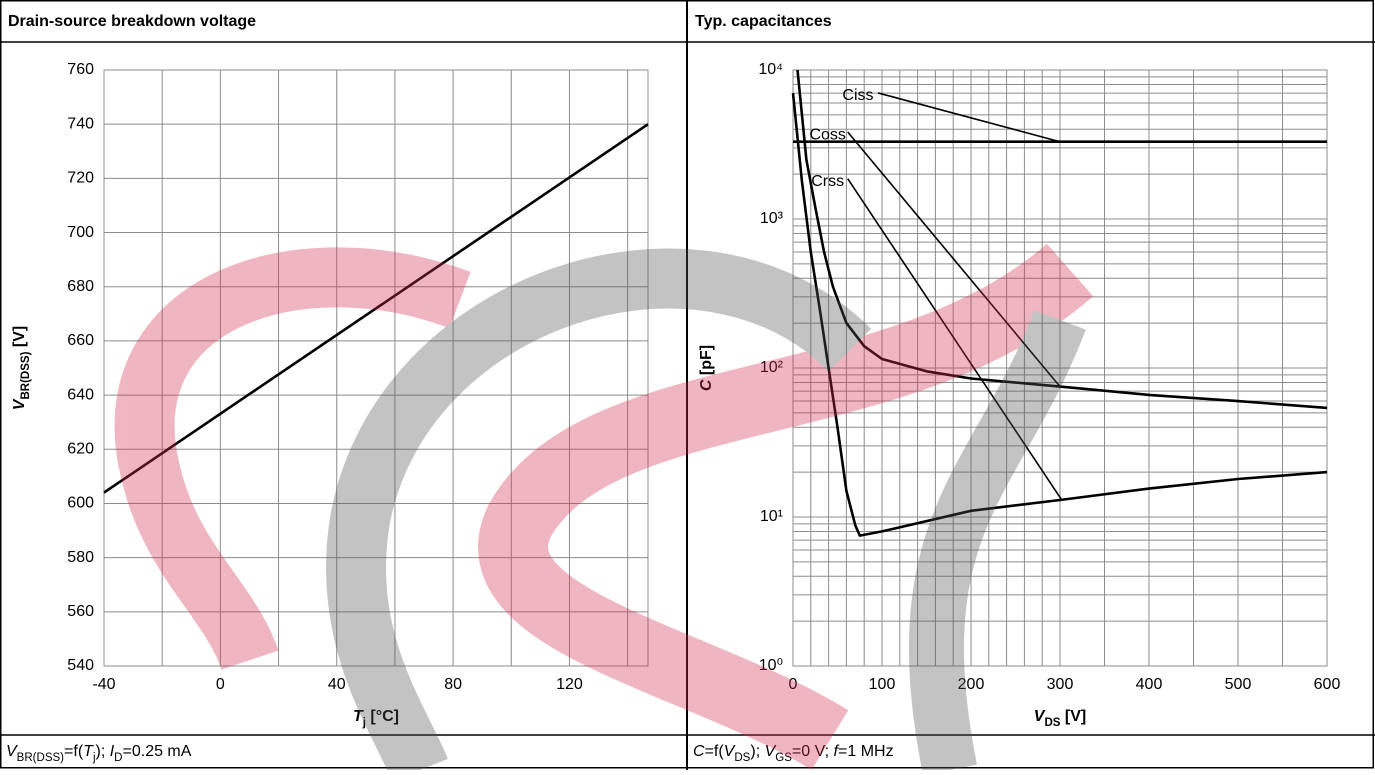 The width and height of the screenshot is (1375, 775). Describe the element at coordinates (742, 758) in the screenshot. I see `footer-note-part: DS` at that location.